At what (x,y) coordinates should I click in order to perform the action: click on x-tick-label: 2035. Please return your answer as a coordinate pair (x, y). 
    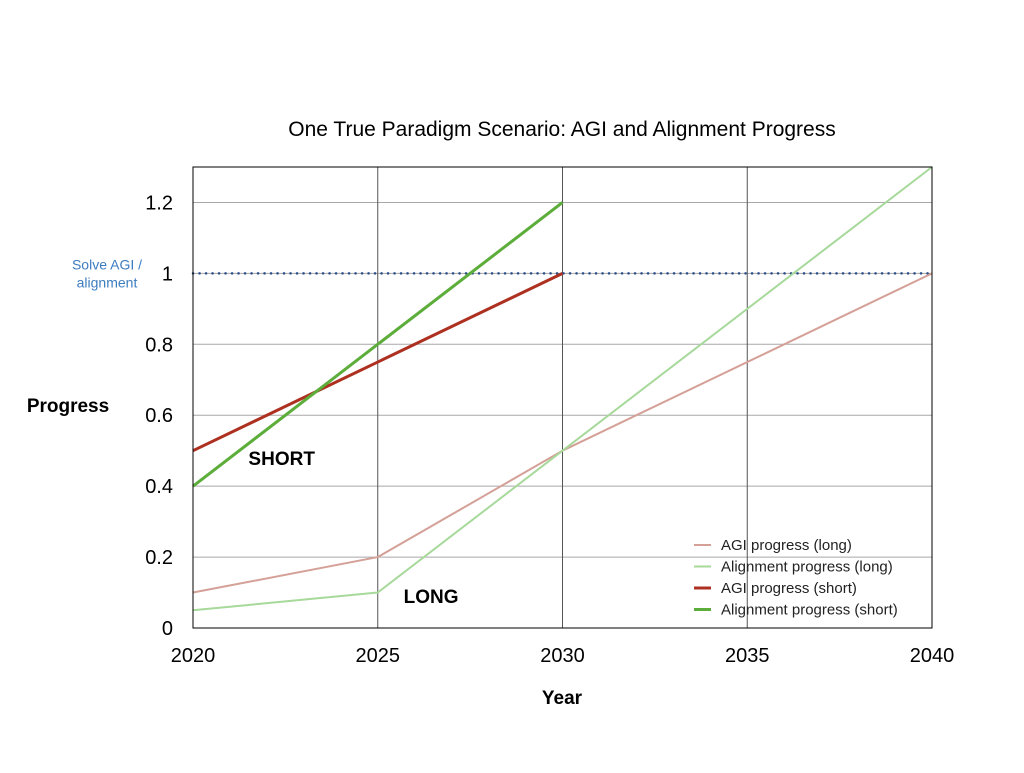
    Looking at the image, I should click on (747, 656).